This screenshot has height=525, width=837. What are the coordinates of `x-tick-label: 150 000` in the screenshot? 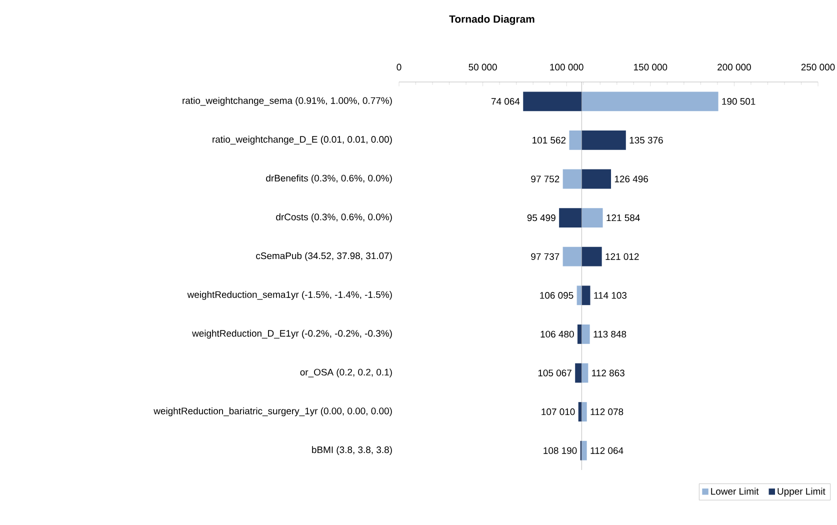 It's located at (651, 67).